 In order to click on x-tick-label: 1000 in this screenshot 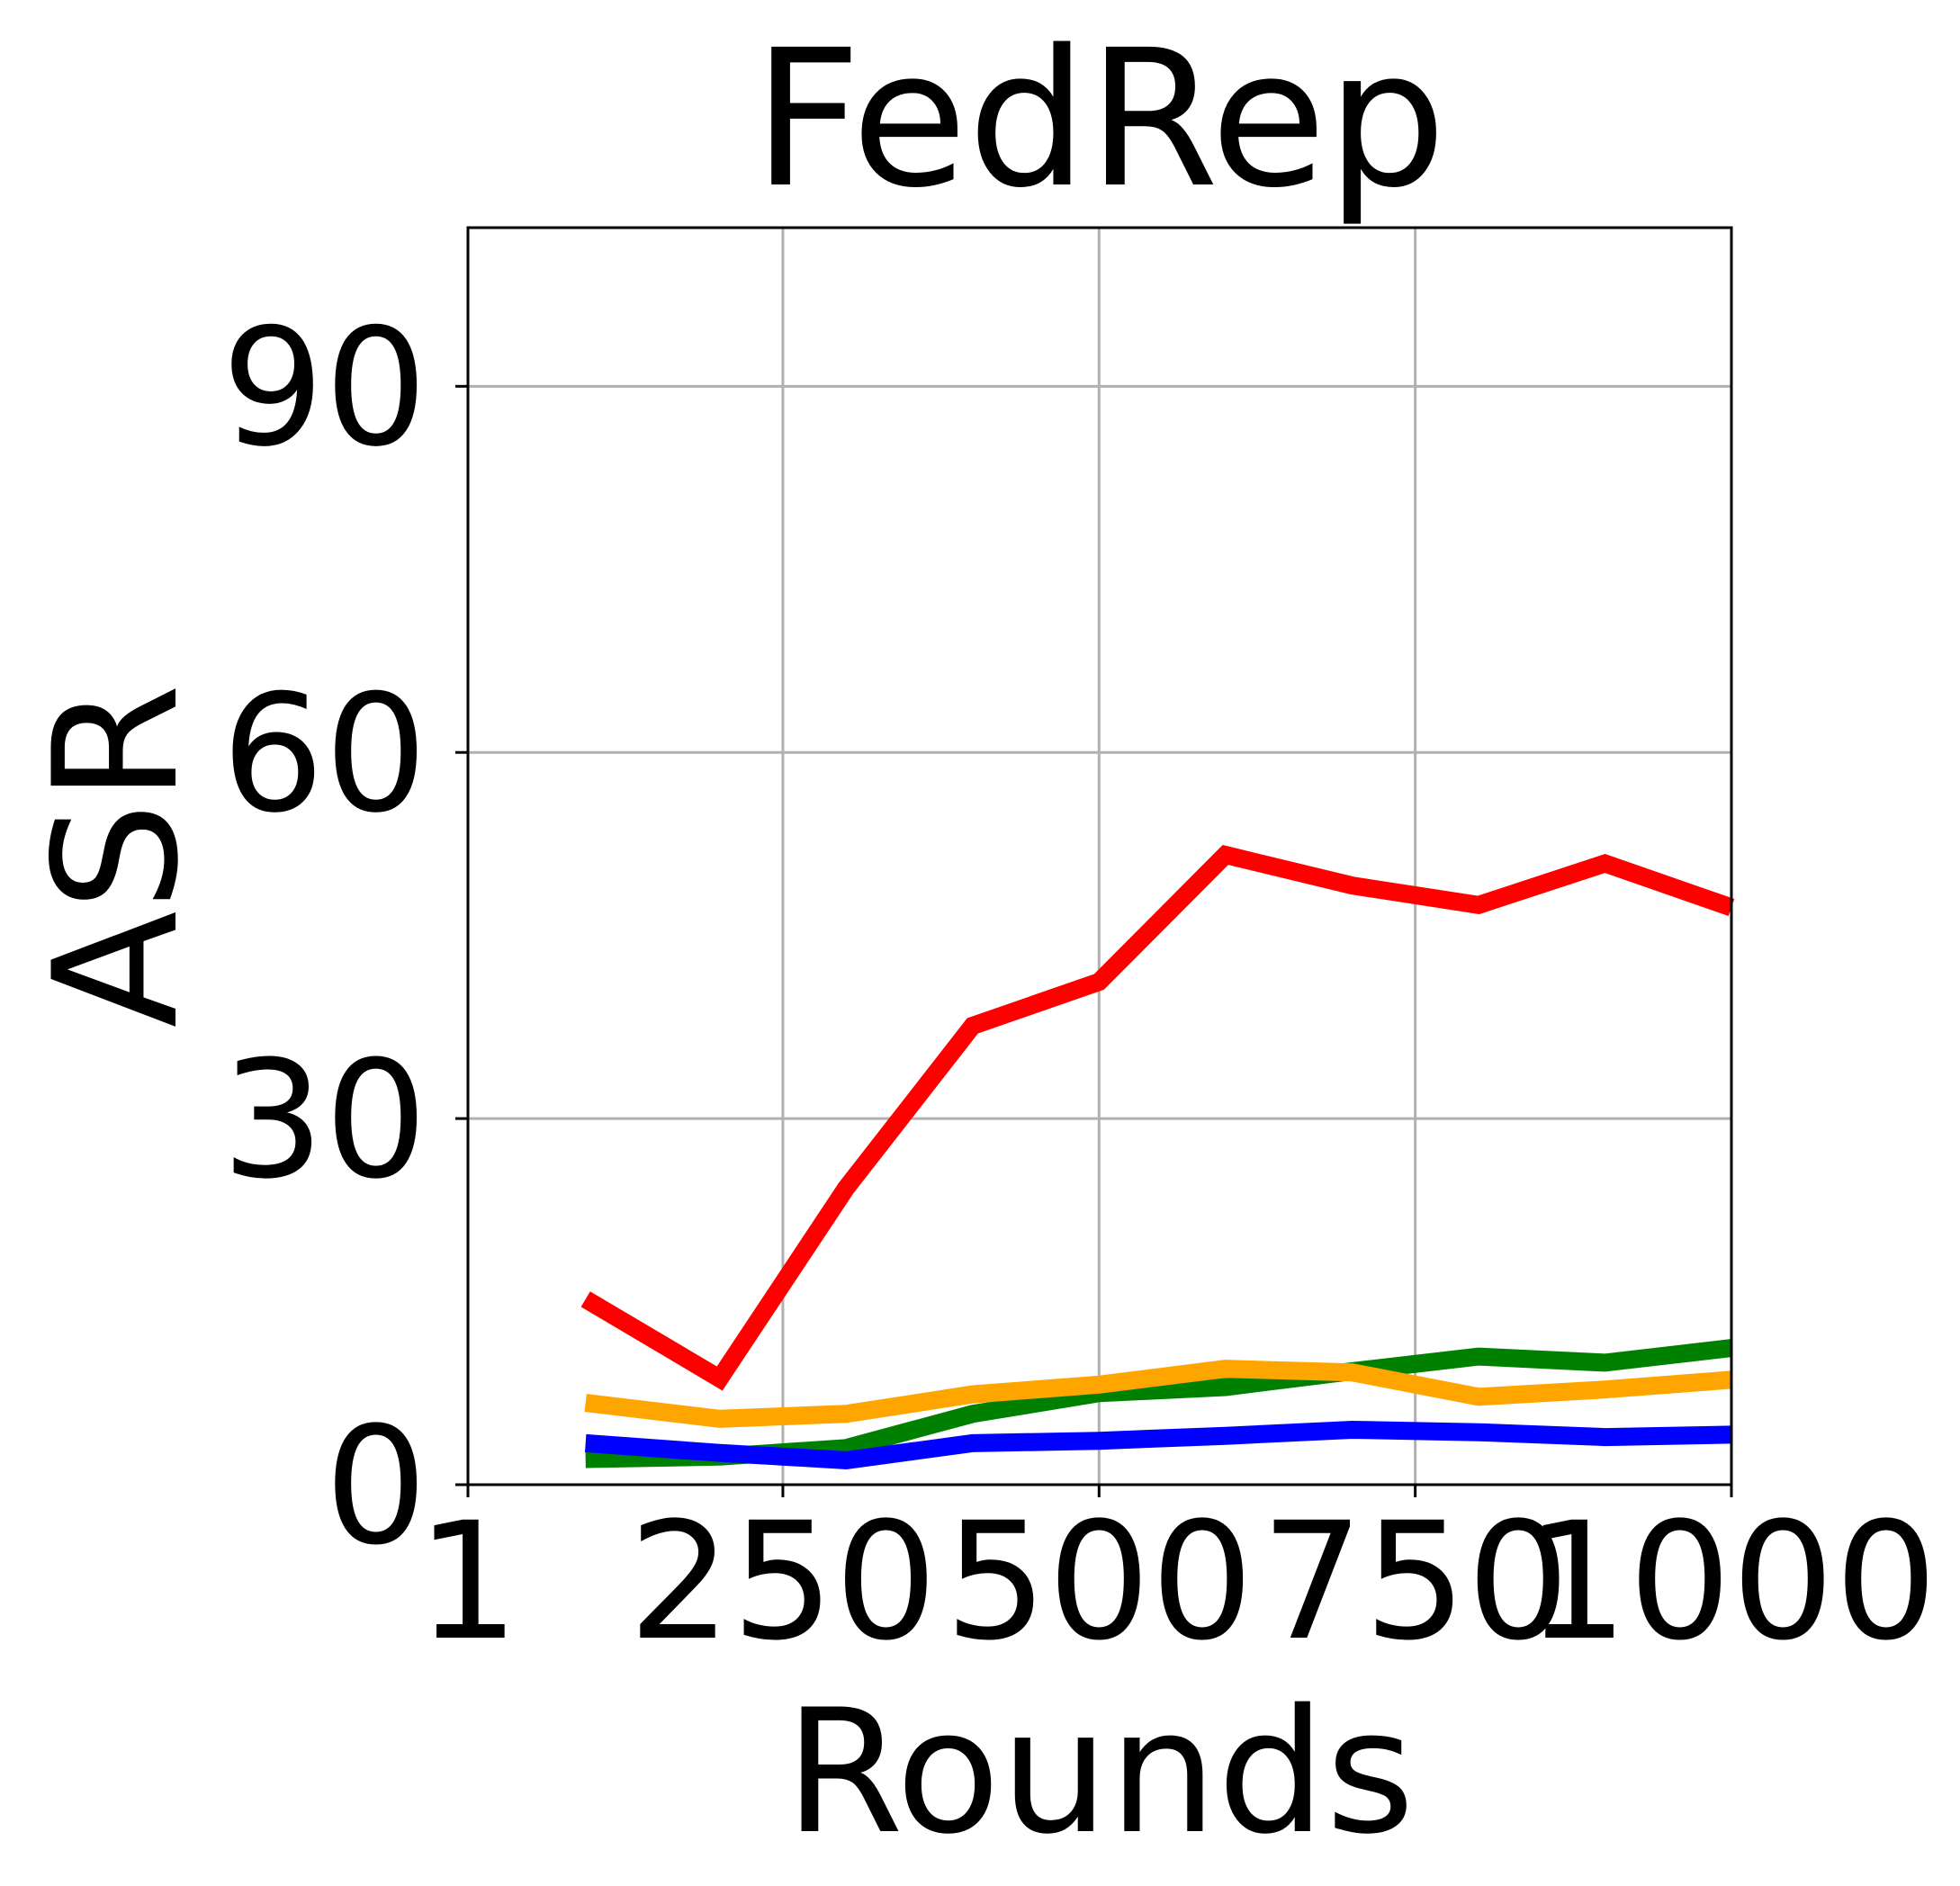, I will do `click(1731, 1582)`.